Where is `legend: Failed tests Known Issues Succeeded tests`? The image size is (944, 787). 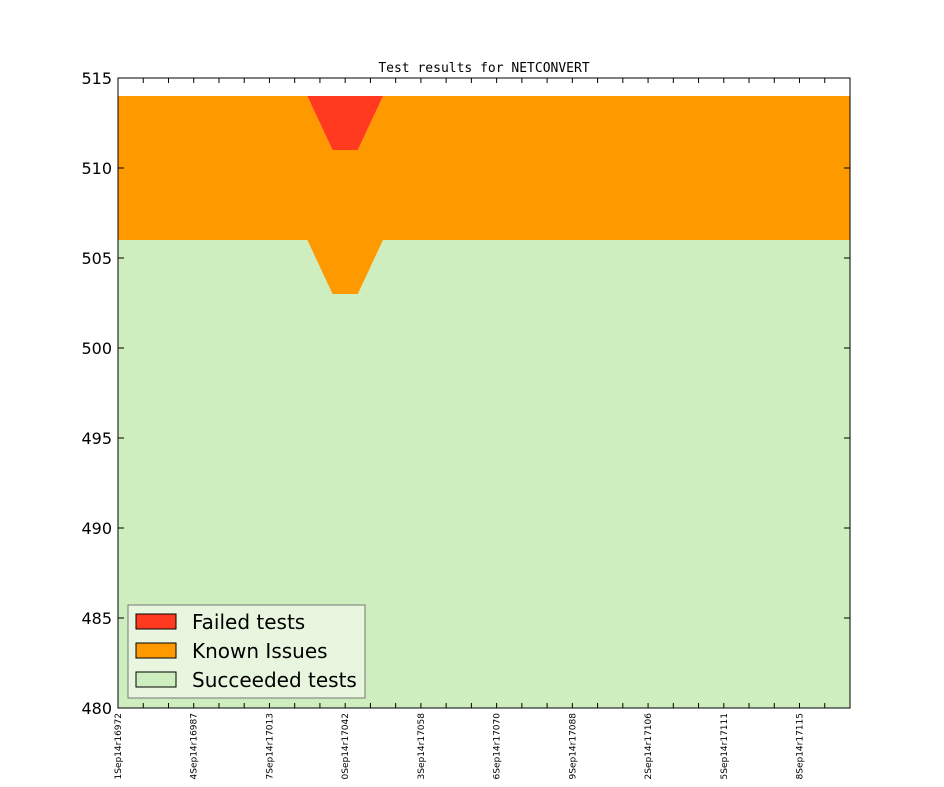
legend: Failed tests Known Issues Succeeded tests is located at coordinates (246, 651).